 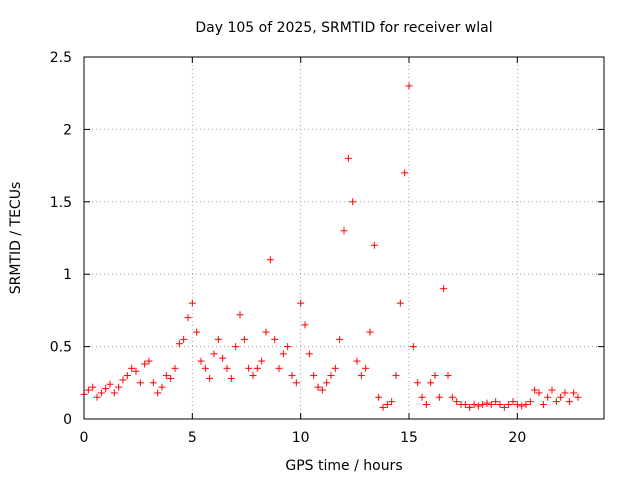 I want to click on x-tick-label: 20, so click(x=517, y=438).